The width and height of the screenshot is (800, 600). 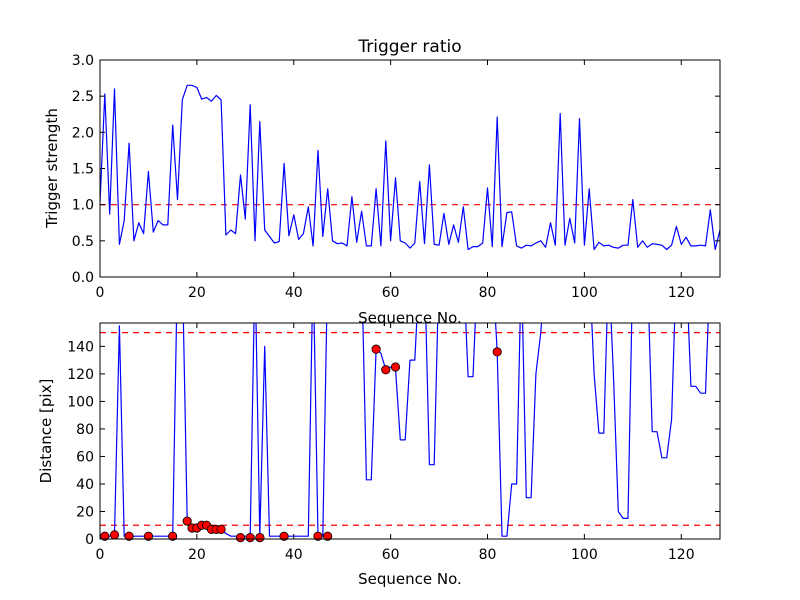 What do you see at coordinates (410, 579) in the screenshot?
I see `bottom-x-axis-label: Sequence No.` at bounding box center [410, 579].